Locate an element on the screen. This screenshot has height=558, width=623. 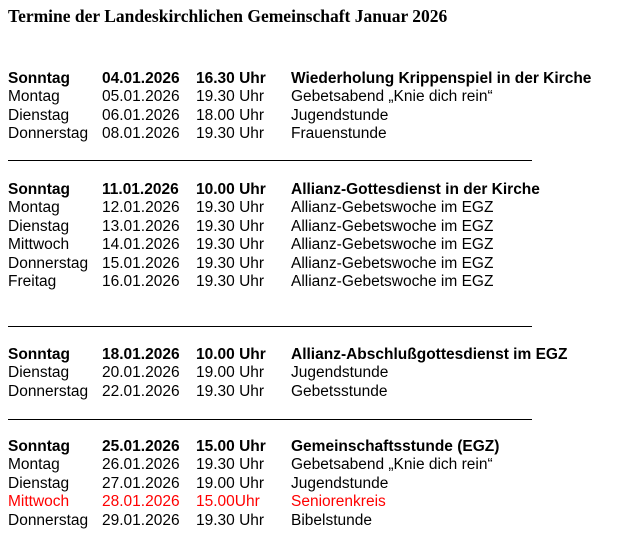
schedule-row: Mittwoch 28.01.2026 15.00Uhr Seniorenkreis is located at coordinates (311, 502).